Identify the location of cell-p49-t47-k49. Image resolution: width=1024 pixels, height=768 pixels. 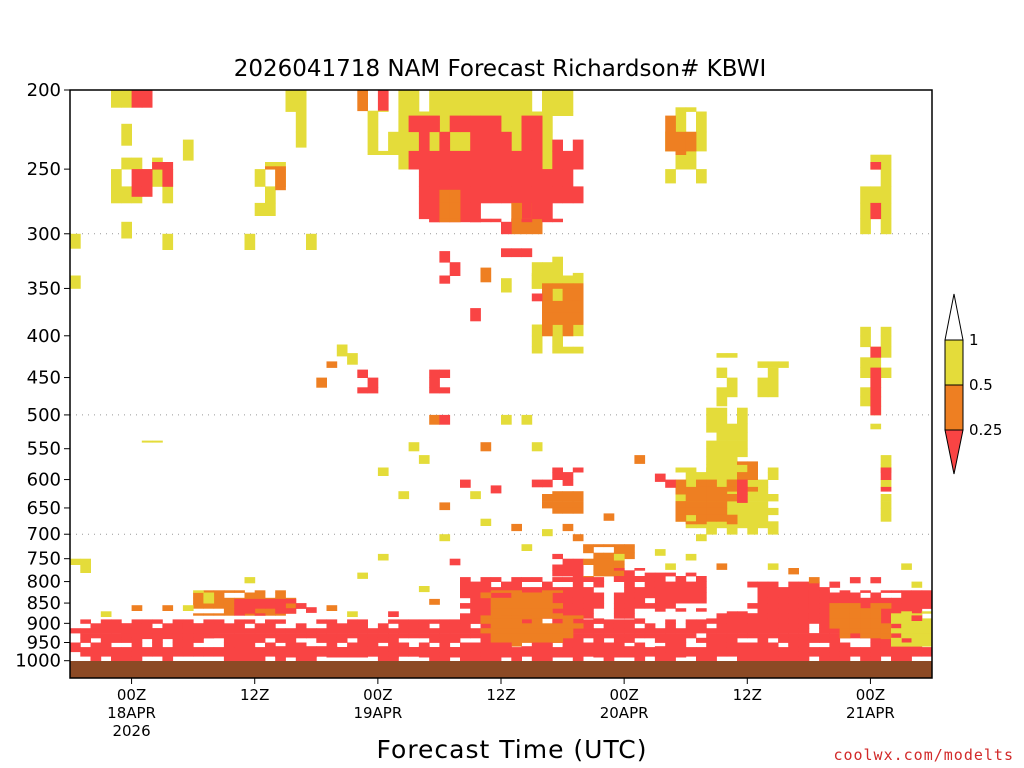
(557, 590).